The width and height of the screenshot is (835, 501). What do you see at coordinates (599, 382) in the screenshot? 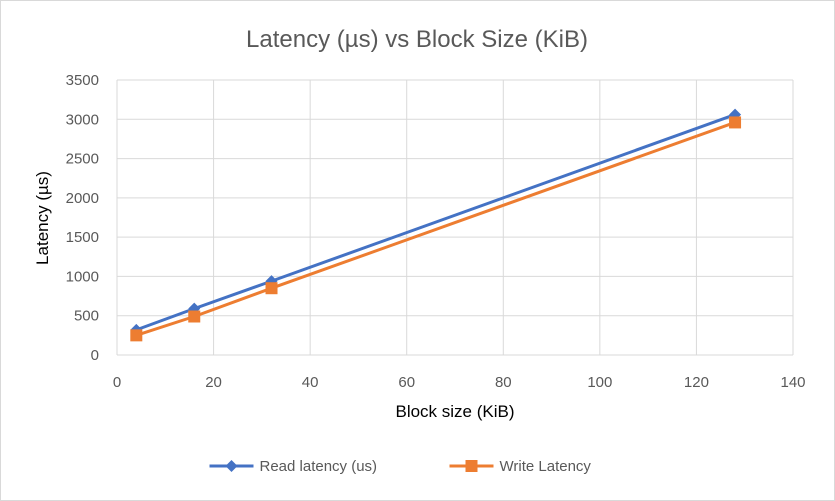
I see `x-tick-label: 100` at bounding box center [599, 382].